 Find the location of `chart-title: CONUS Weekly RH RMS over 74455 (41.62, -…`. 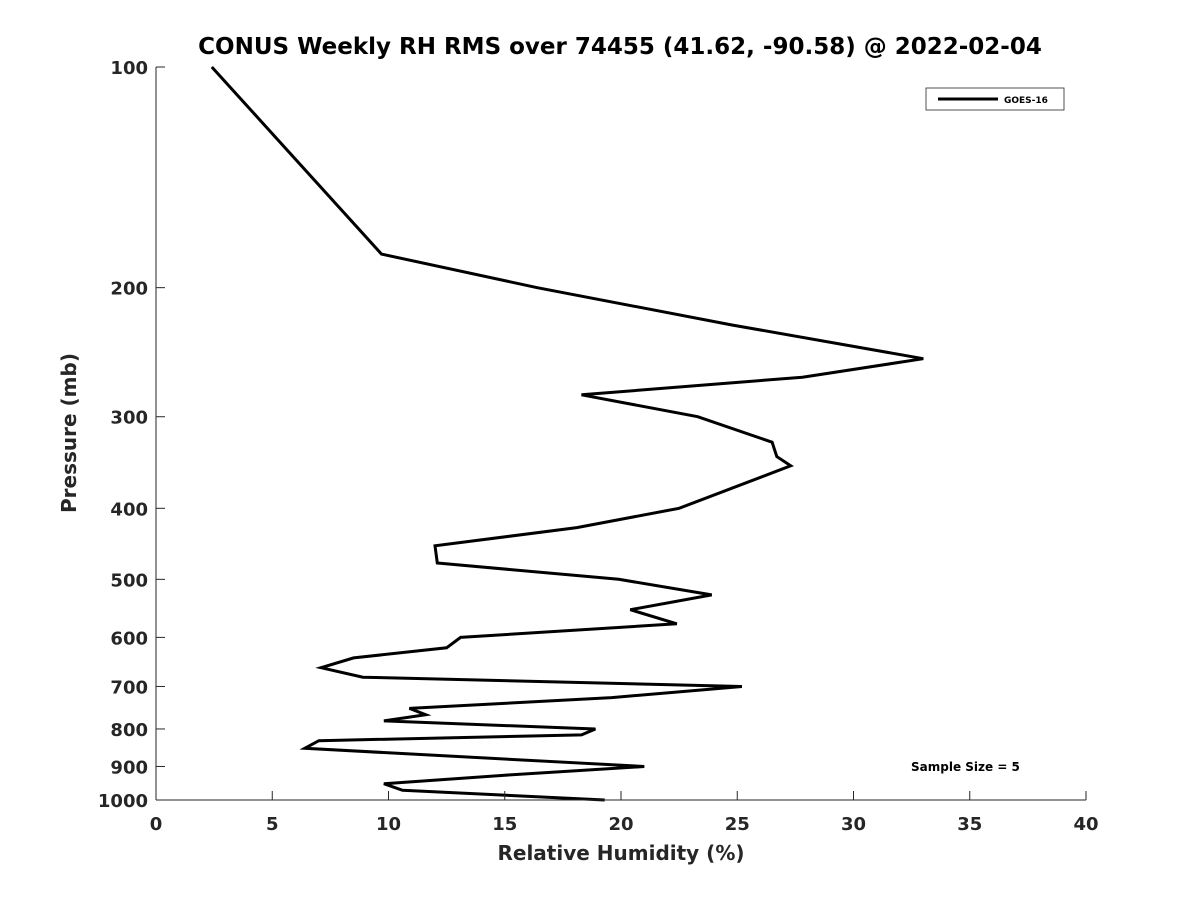

chart-title: CONUS Weekly RH RMS over 74455 (41.62, -… is located at coordinates (620, 47).